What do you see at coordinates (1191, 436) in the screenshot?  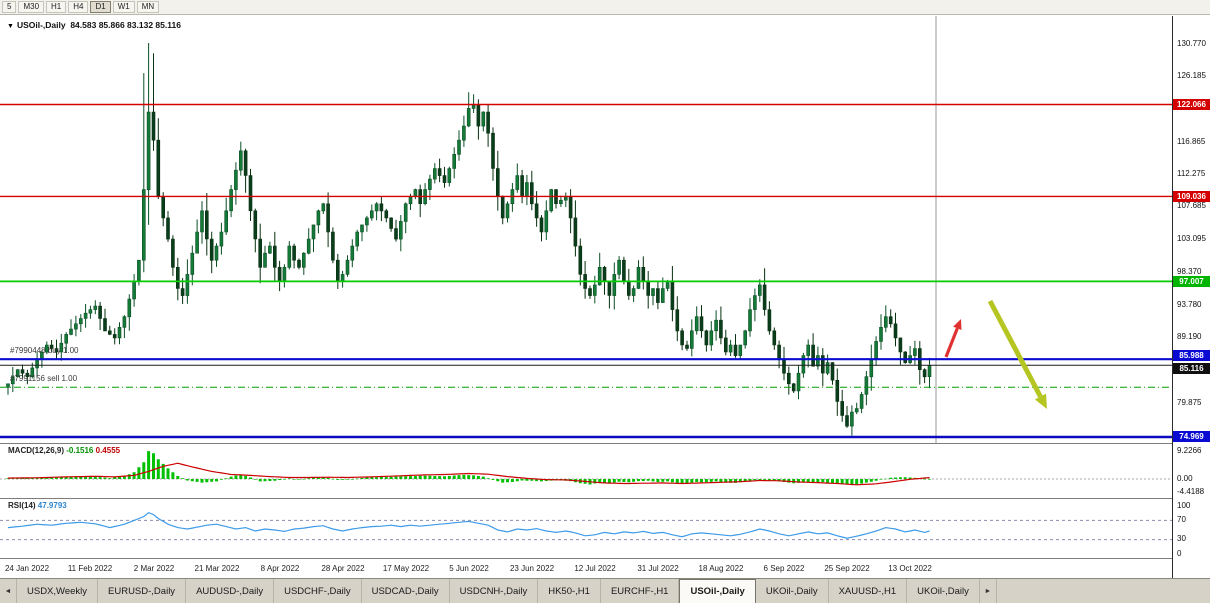 I see `price-badge-74.969: 74.969` at bounding box center [1191, 436].